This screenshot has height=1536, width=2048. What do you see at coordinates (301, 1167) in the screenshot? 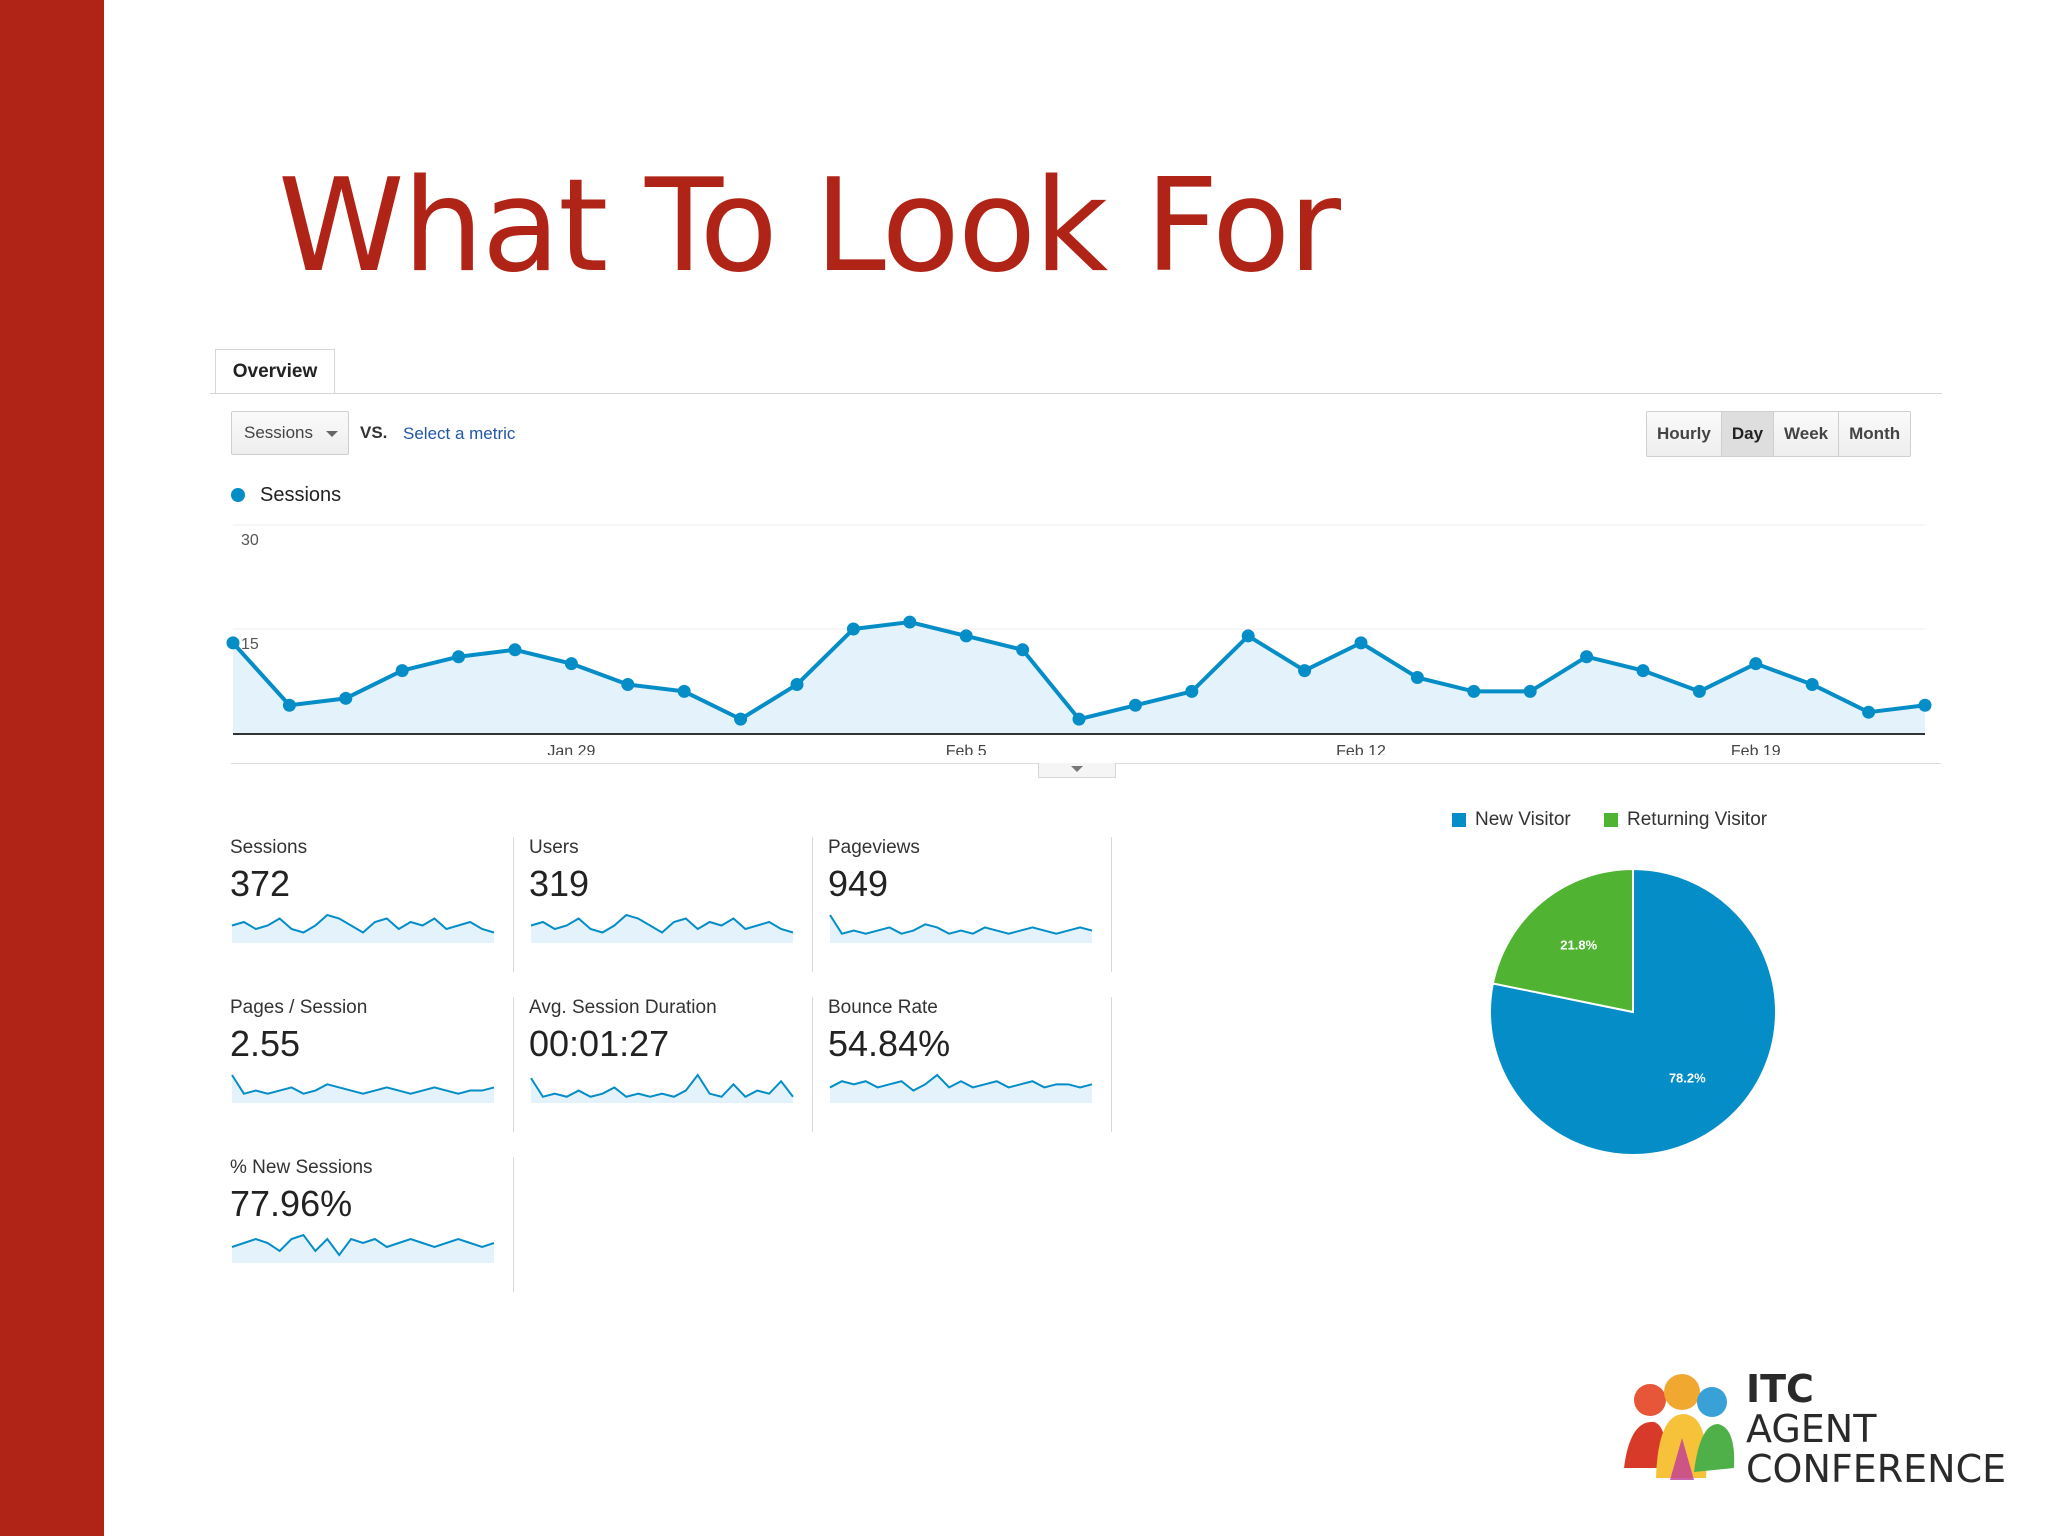
I see `metric-label: % New Sessions` at bounding box center [301, 1167].